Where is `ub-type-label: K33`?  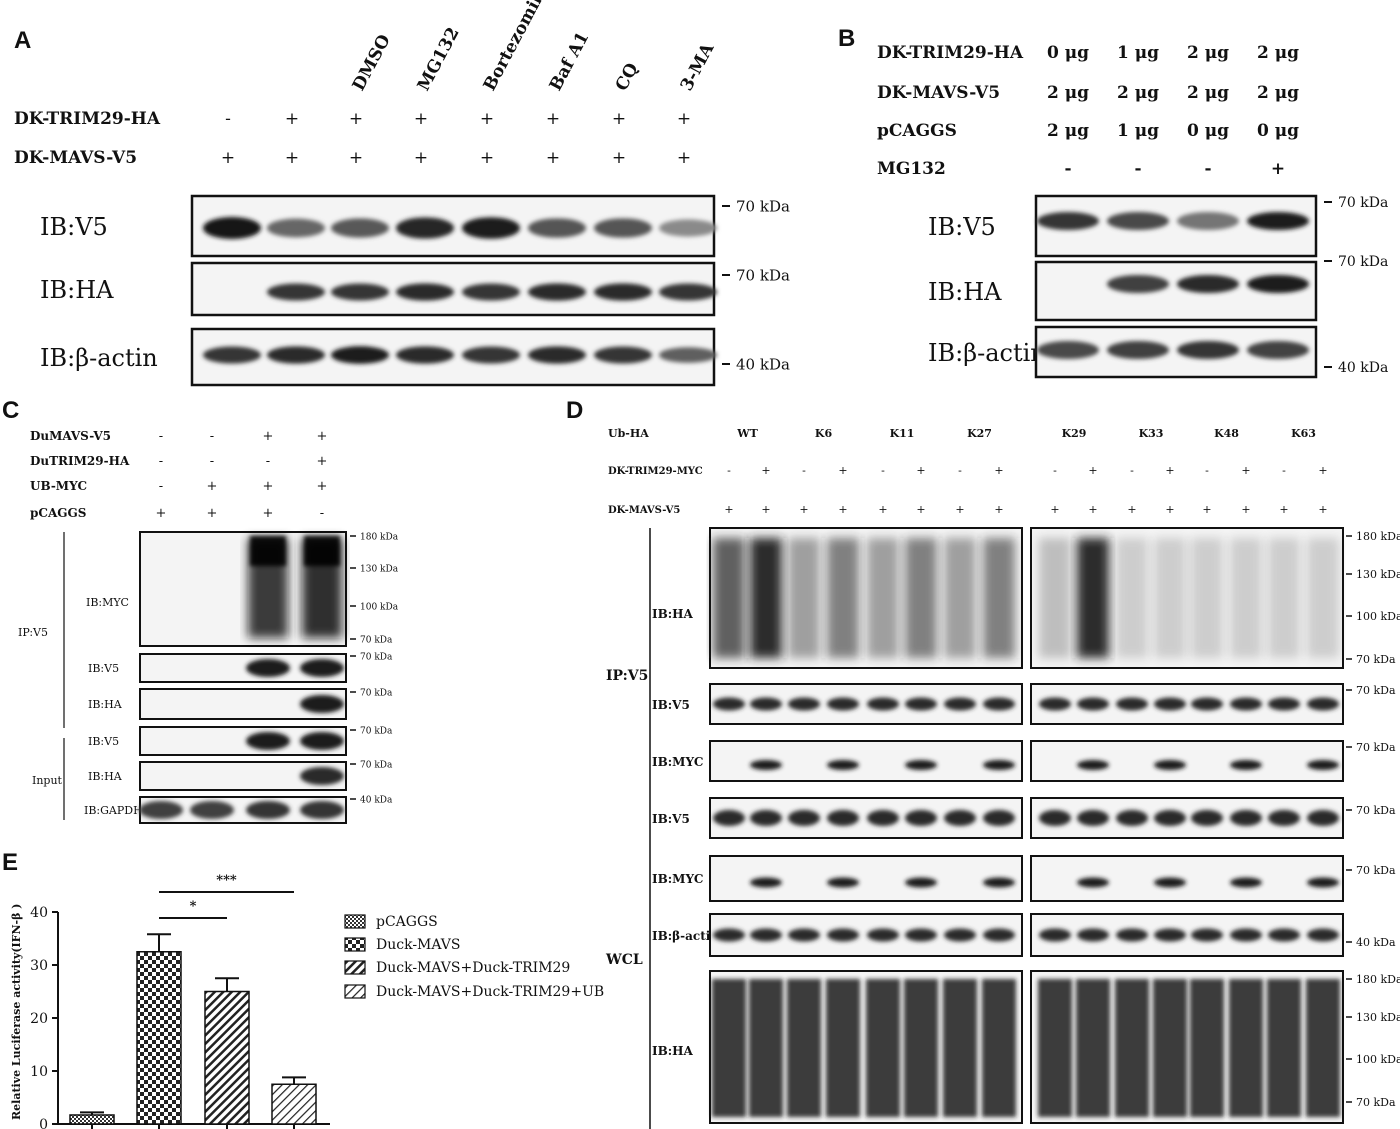 ub-type-label: K33 is located at coordinates (1151, 433).